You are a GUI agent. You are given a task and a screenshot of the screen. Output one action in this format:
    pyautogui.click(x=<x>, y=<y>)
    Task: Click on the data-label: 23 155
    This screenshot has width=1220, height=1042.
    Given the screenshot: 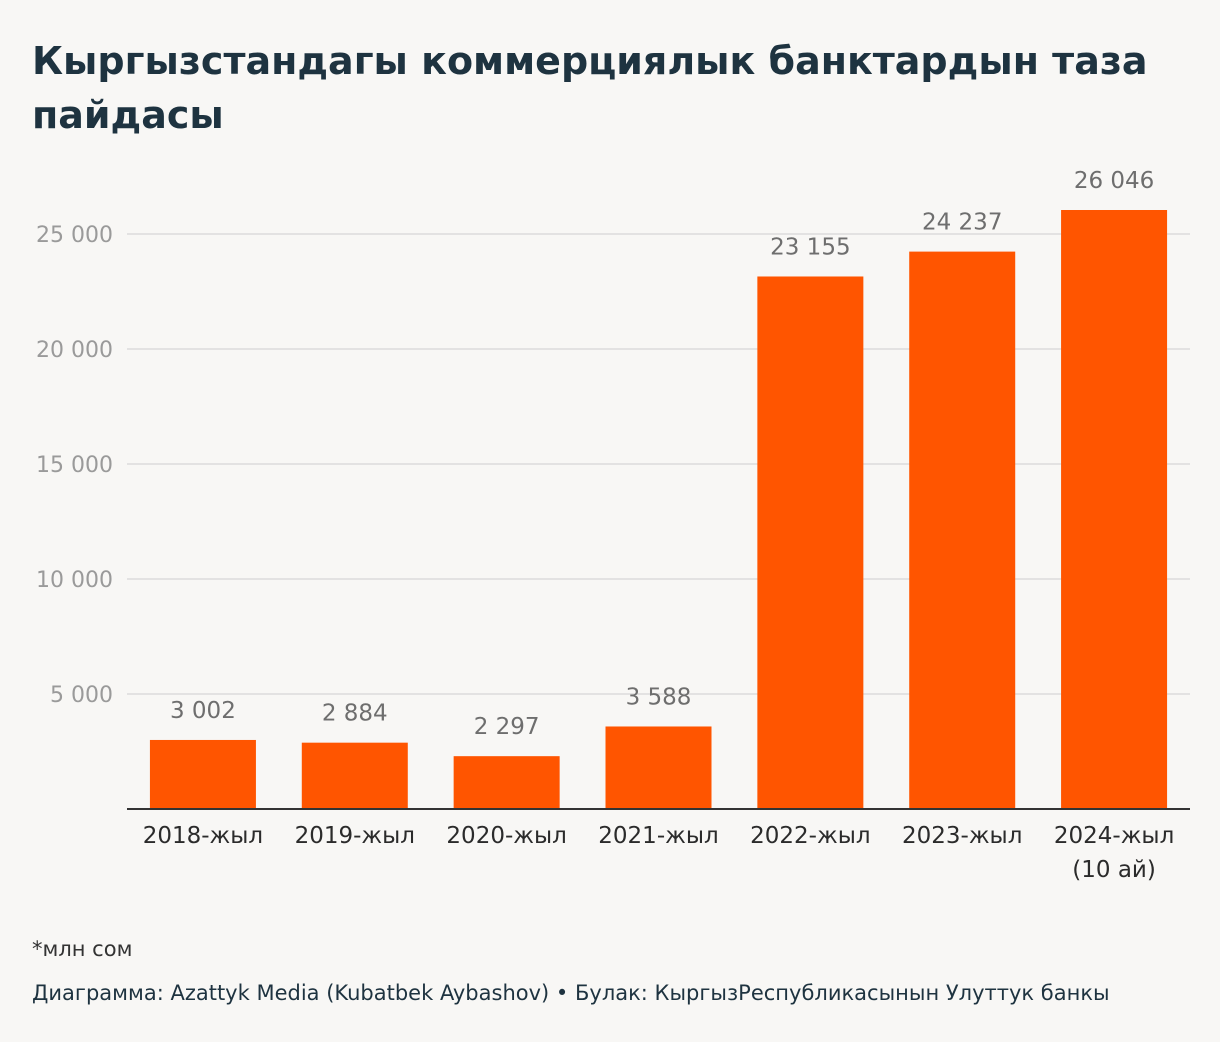 What is the action you would take?
    pyautogui.click(x=810, y=247)
    